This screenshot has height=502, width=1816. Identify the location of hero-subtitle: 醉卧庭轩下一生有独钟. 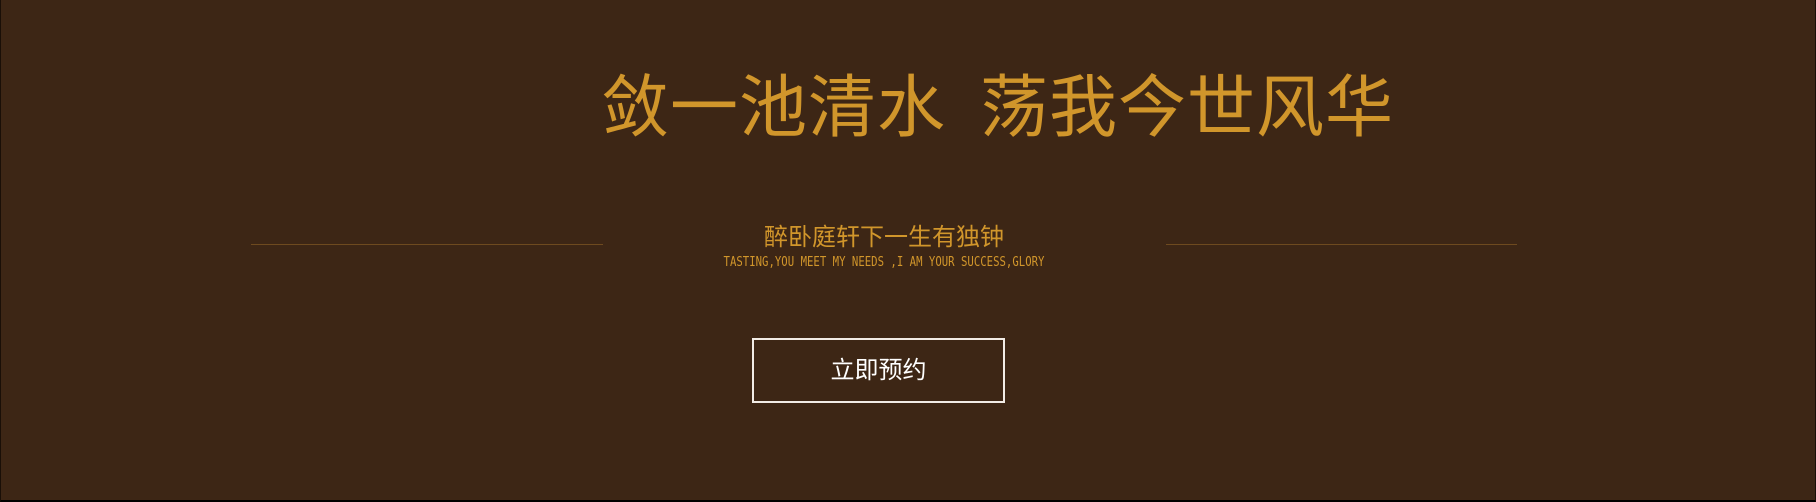
(884, 237).